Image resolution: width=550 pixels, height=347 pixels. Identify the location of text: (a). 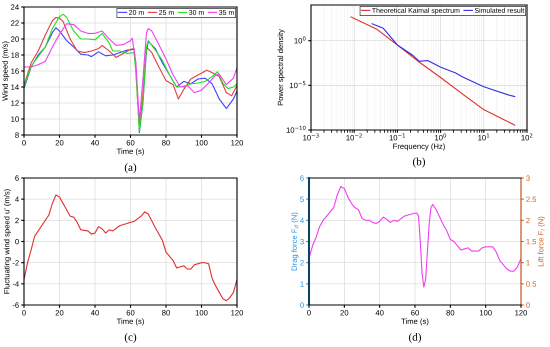
(130, 168).